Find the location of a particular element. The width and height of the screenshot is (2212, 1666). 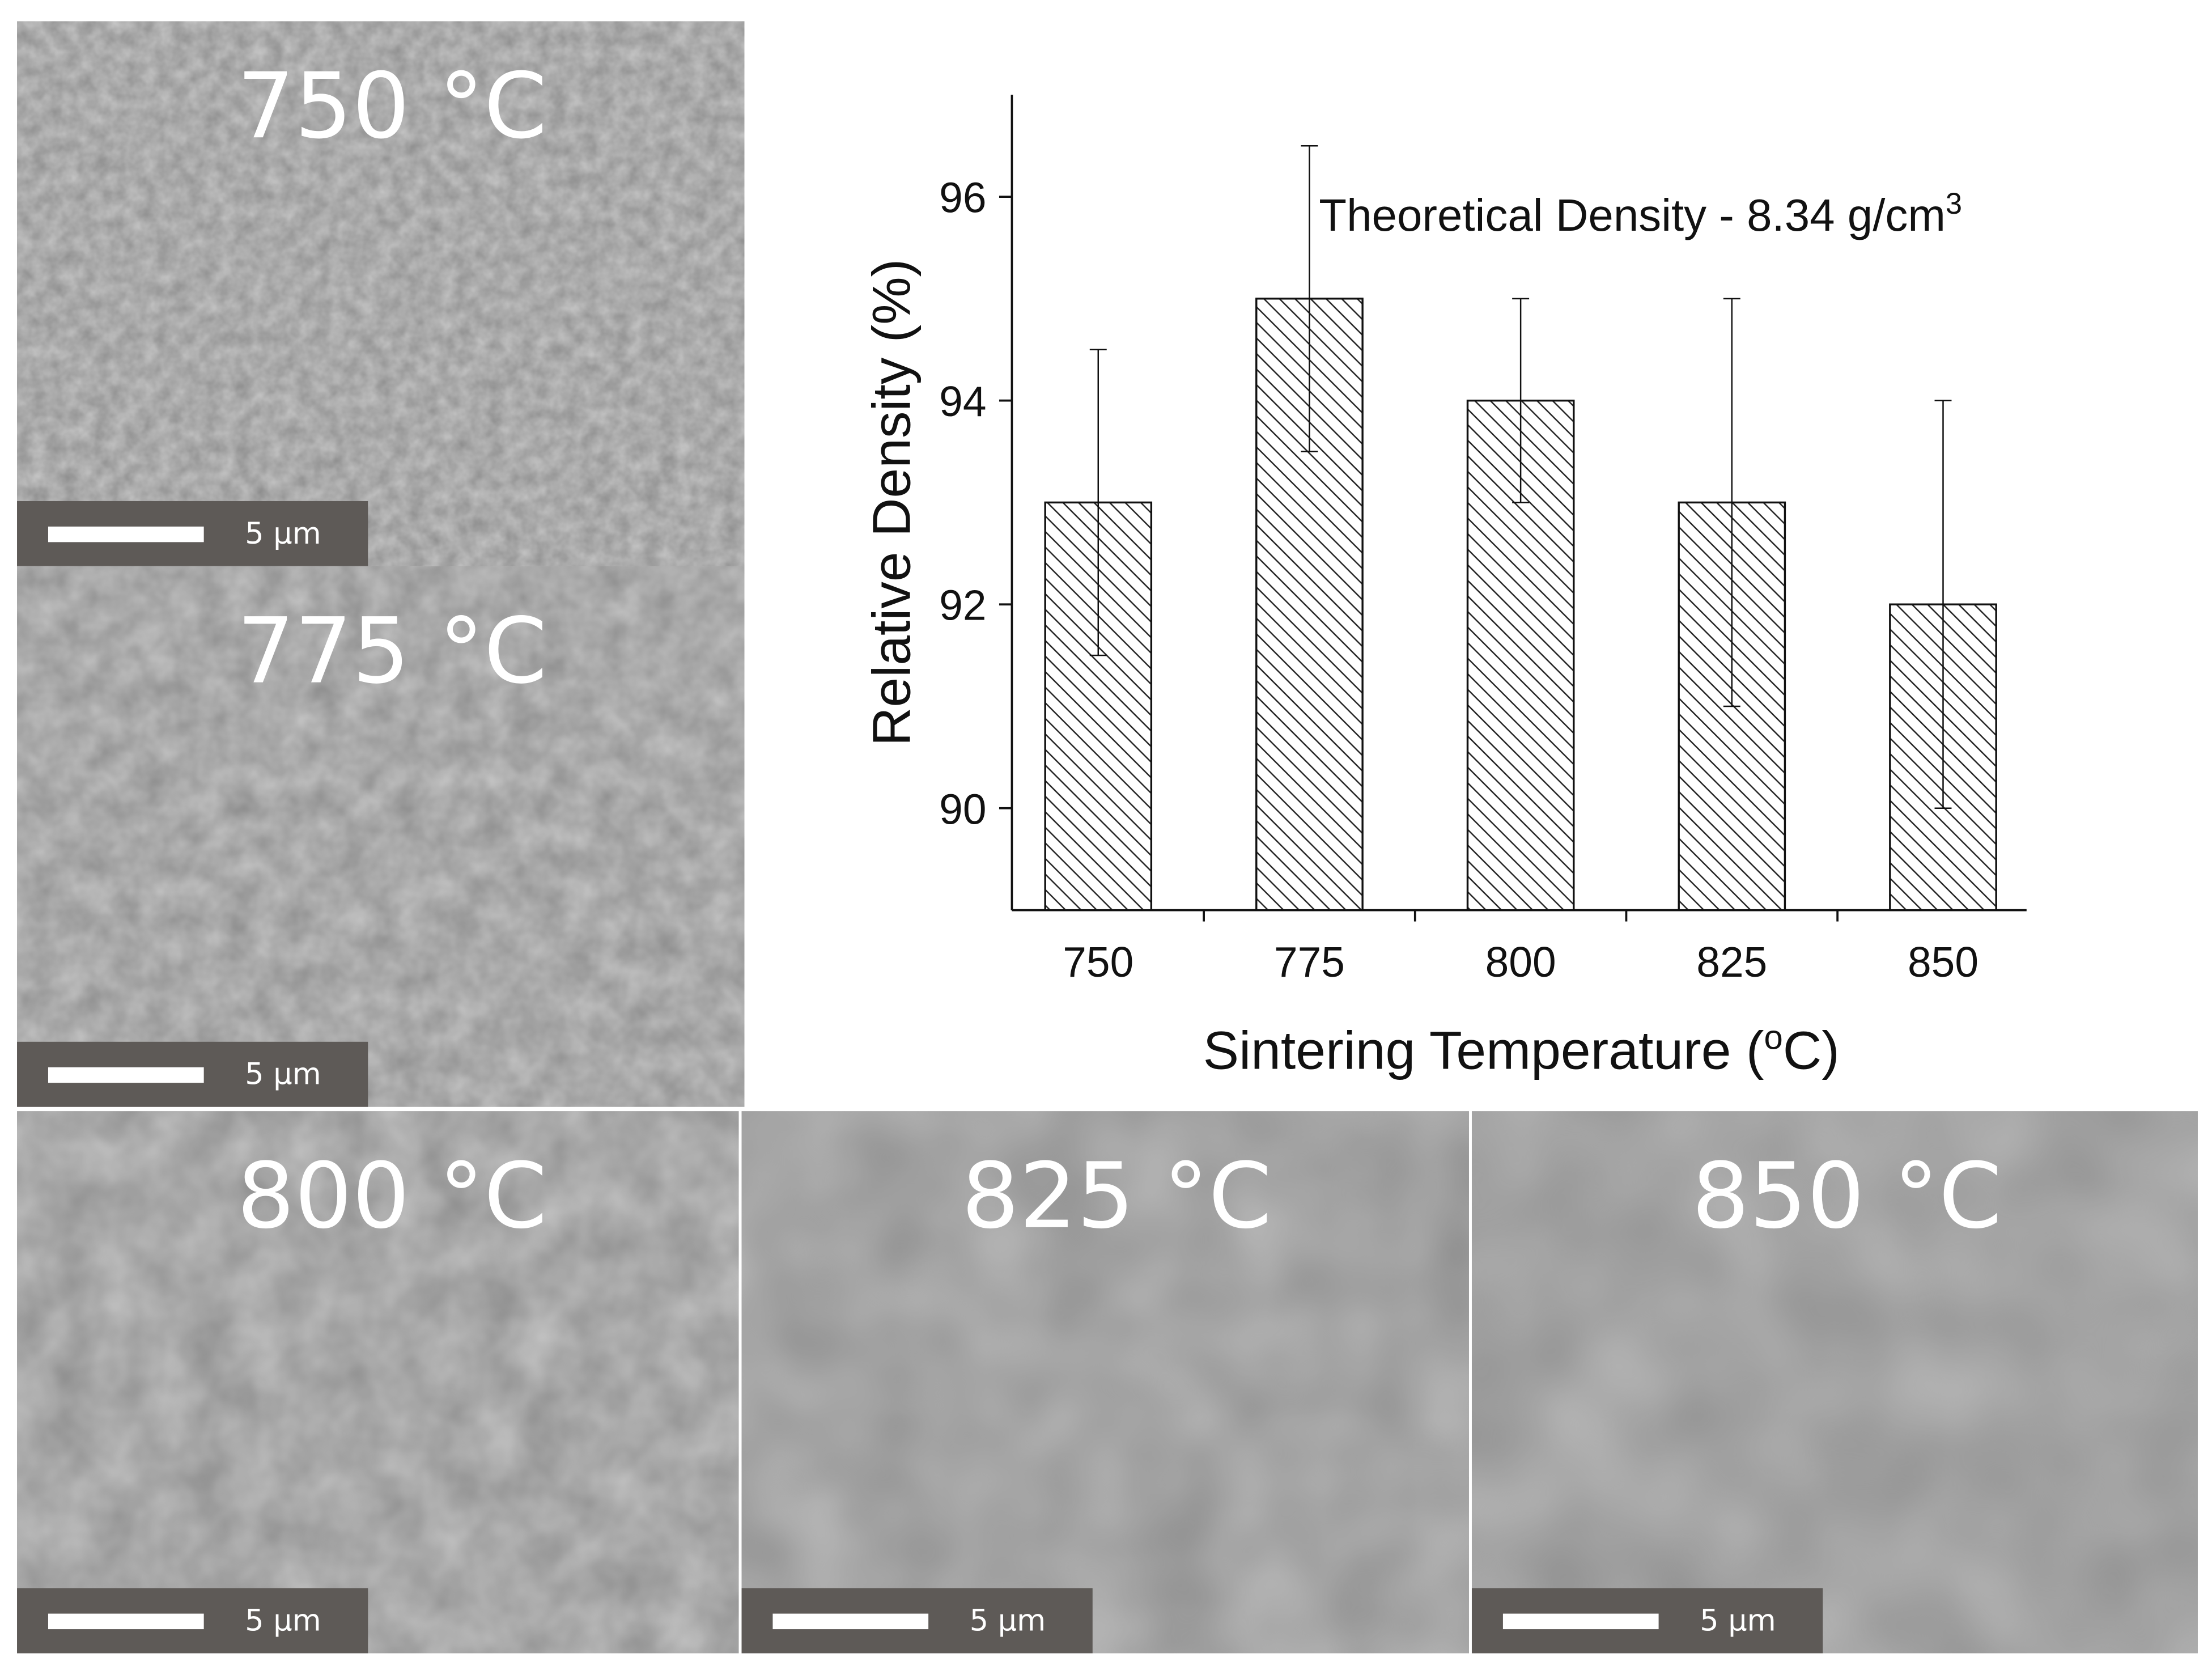

x-tick-label: 775 is located at coordinates (1309, 962).